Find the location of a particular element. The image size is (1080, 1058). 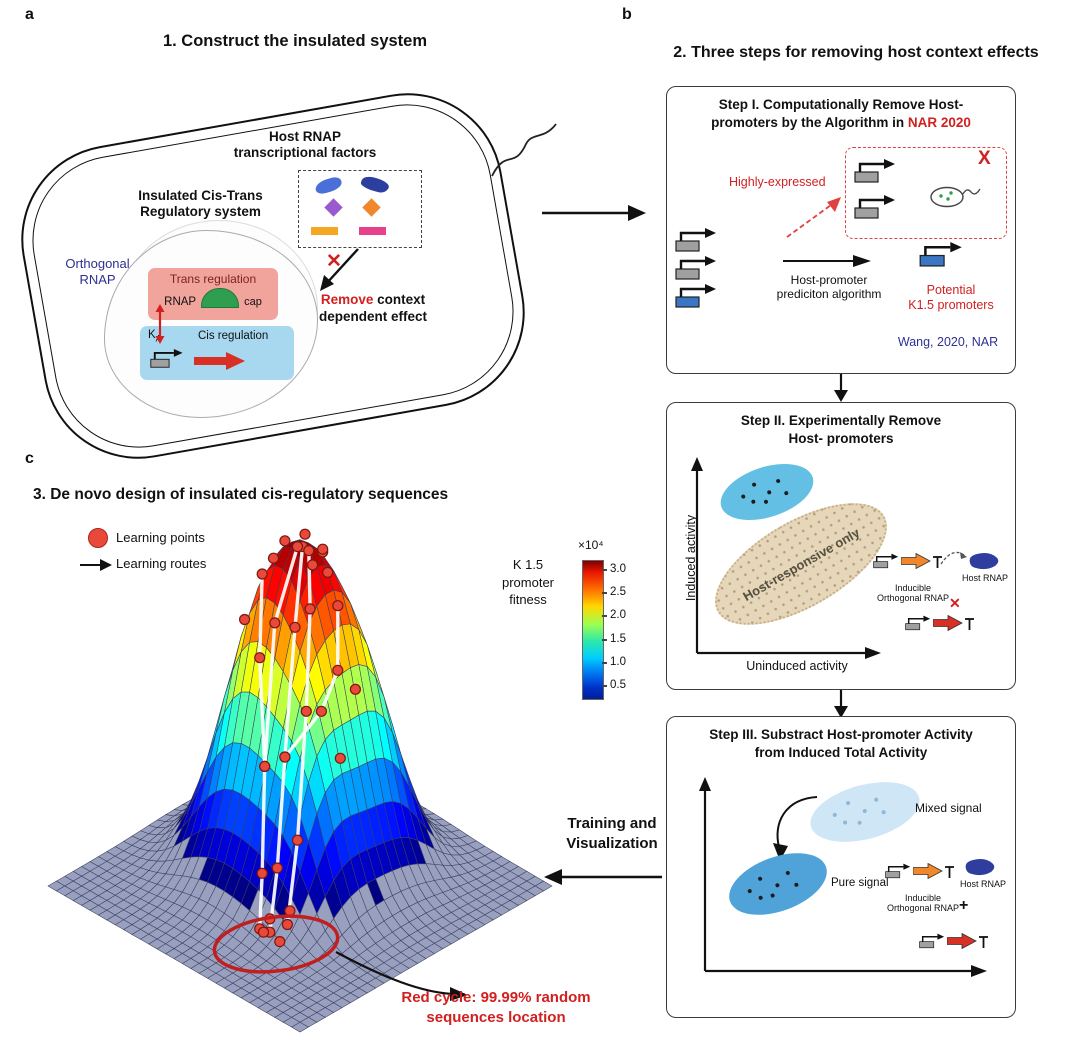

cell-icon is located at coordinates (954, 196).